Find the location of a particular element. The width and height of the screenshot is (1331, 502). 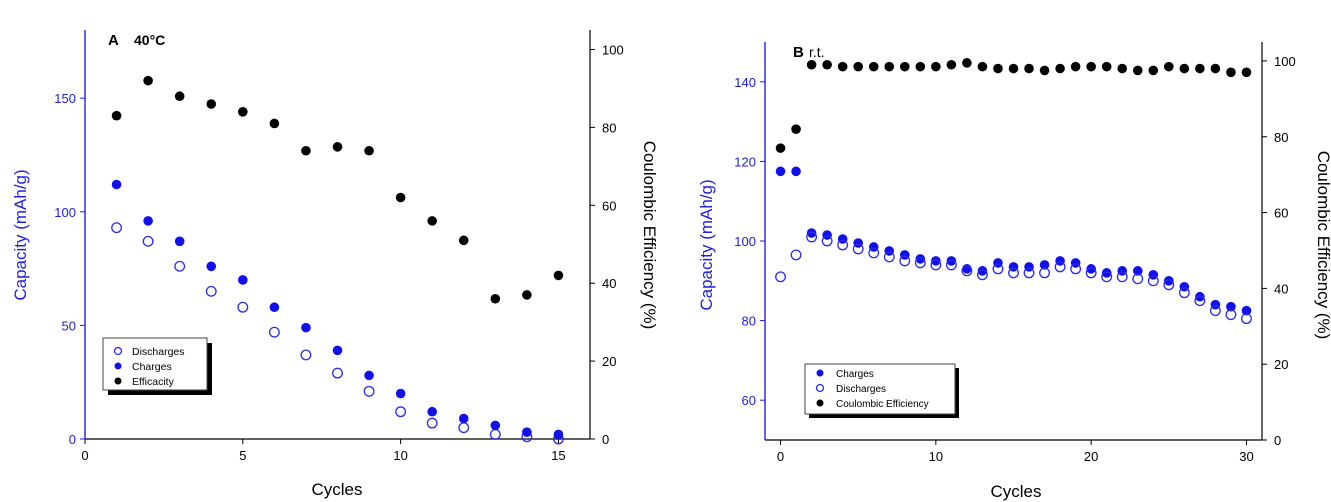

panel-b-right-tick-label: 80 is located at coordinates (1281, 137).